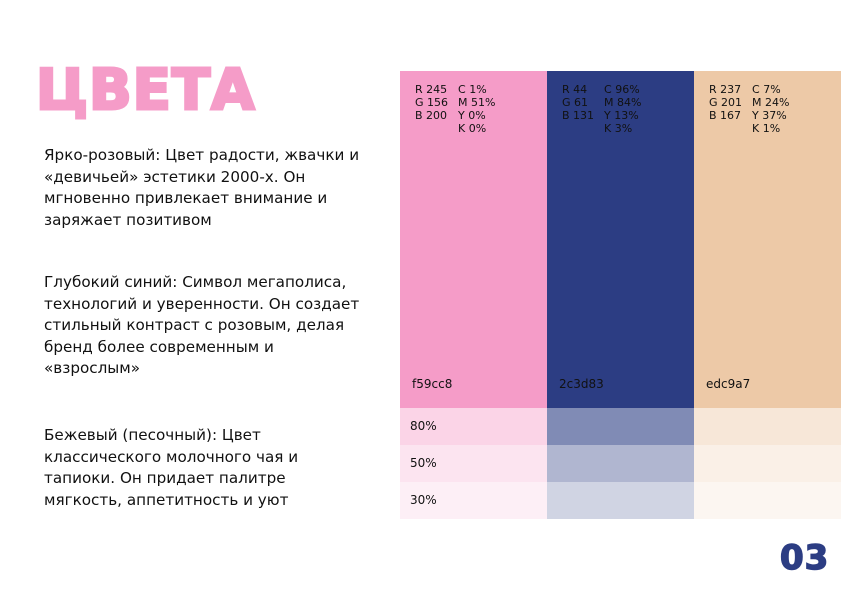 This screenshot has width=842, height=595. I want to click on rgb-value: R 44, so click(575, 89).